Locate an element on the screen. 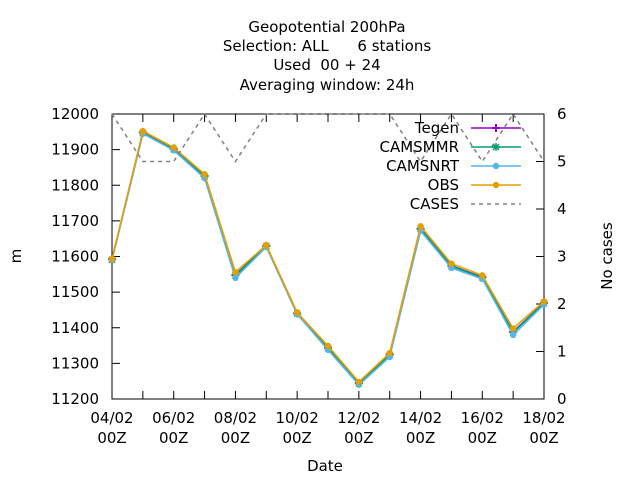 The height and width of the screenshot is (480, 640). legend-entry: CAMSNRT is located at coordinates (453, 166).